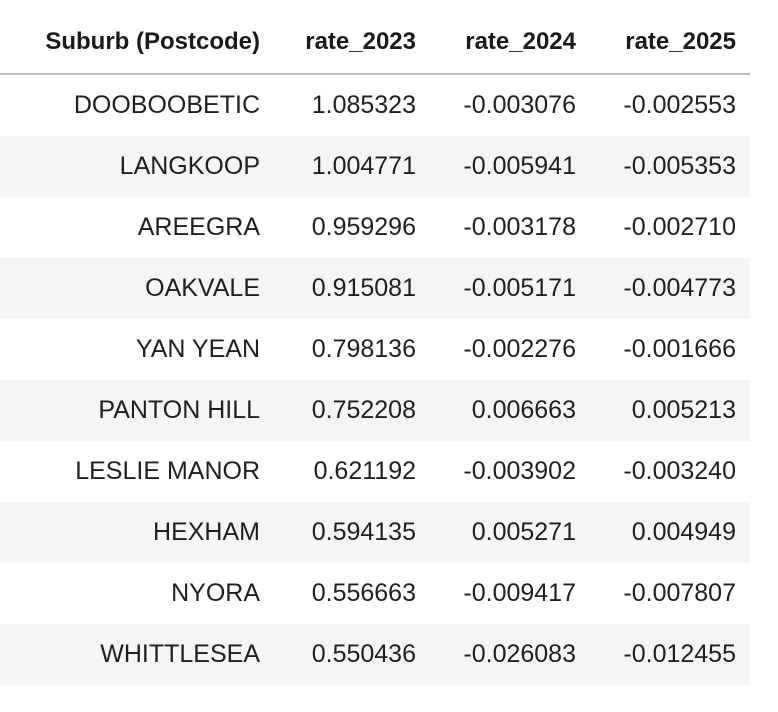  I want to click on cell-rate-2024: -0.005941, so click(510, 166).